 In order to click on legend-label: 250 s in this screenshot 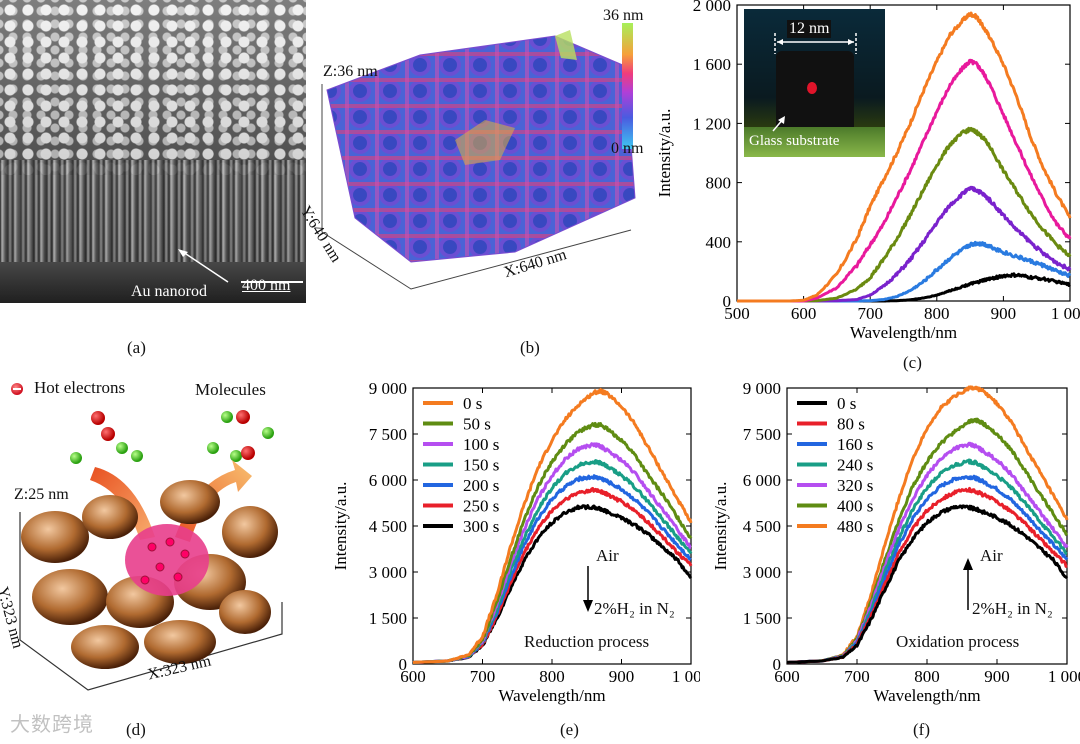, I will do `click(481, 506)`.